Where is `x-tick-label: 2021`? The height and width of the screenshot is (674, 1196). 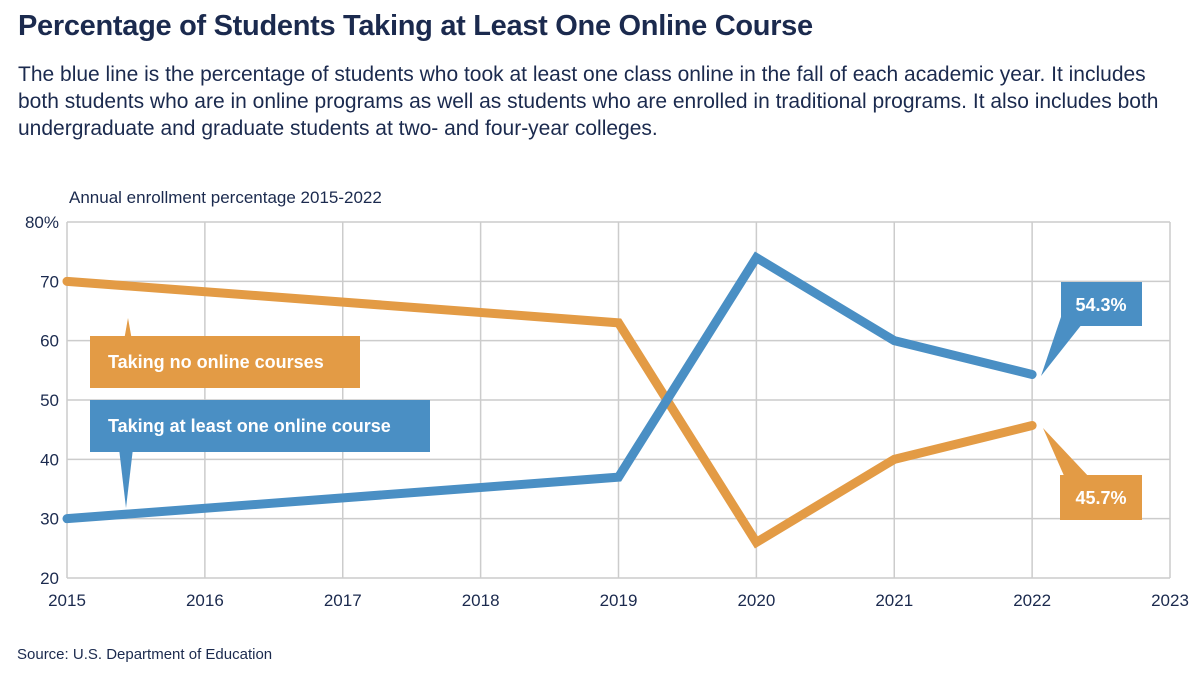
x-tick-label: 2021 is located at coordinates (894, 600).